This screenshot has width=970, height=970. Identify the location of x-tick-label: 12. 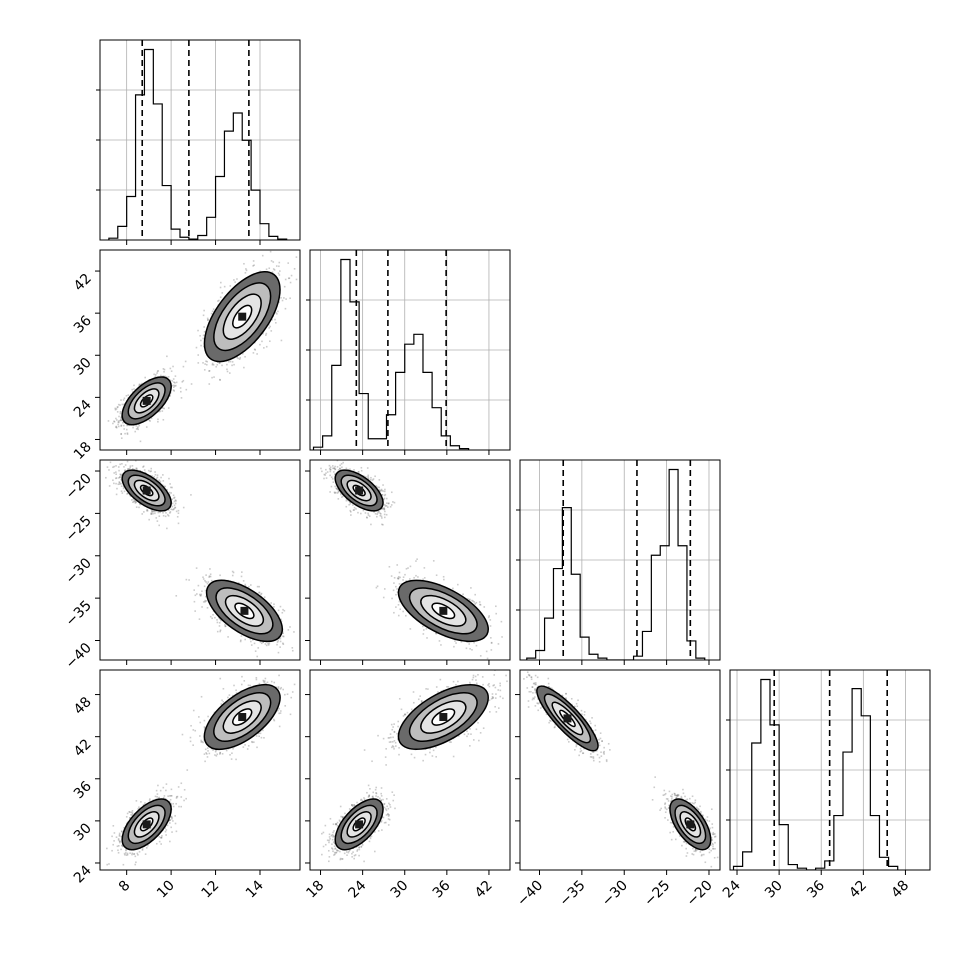
(210, 890).